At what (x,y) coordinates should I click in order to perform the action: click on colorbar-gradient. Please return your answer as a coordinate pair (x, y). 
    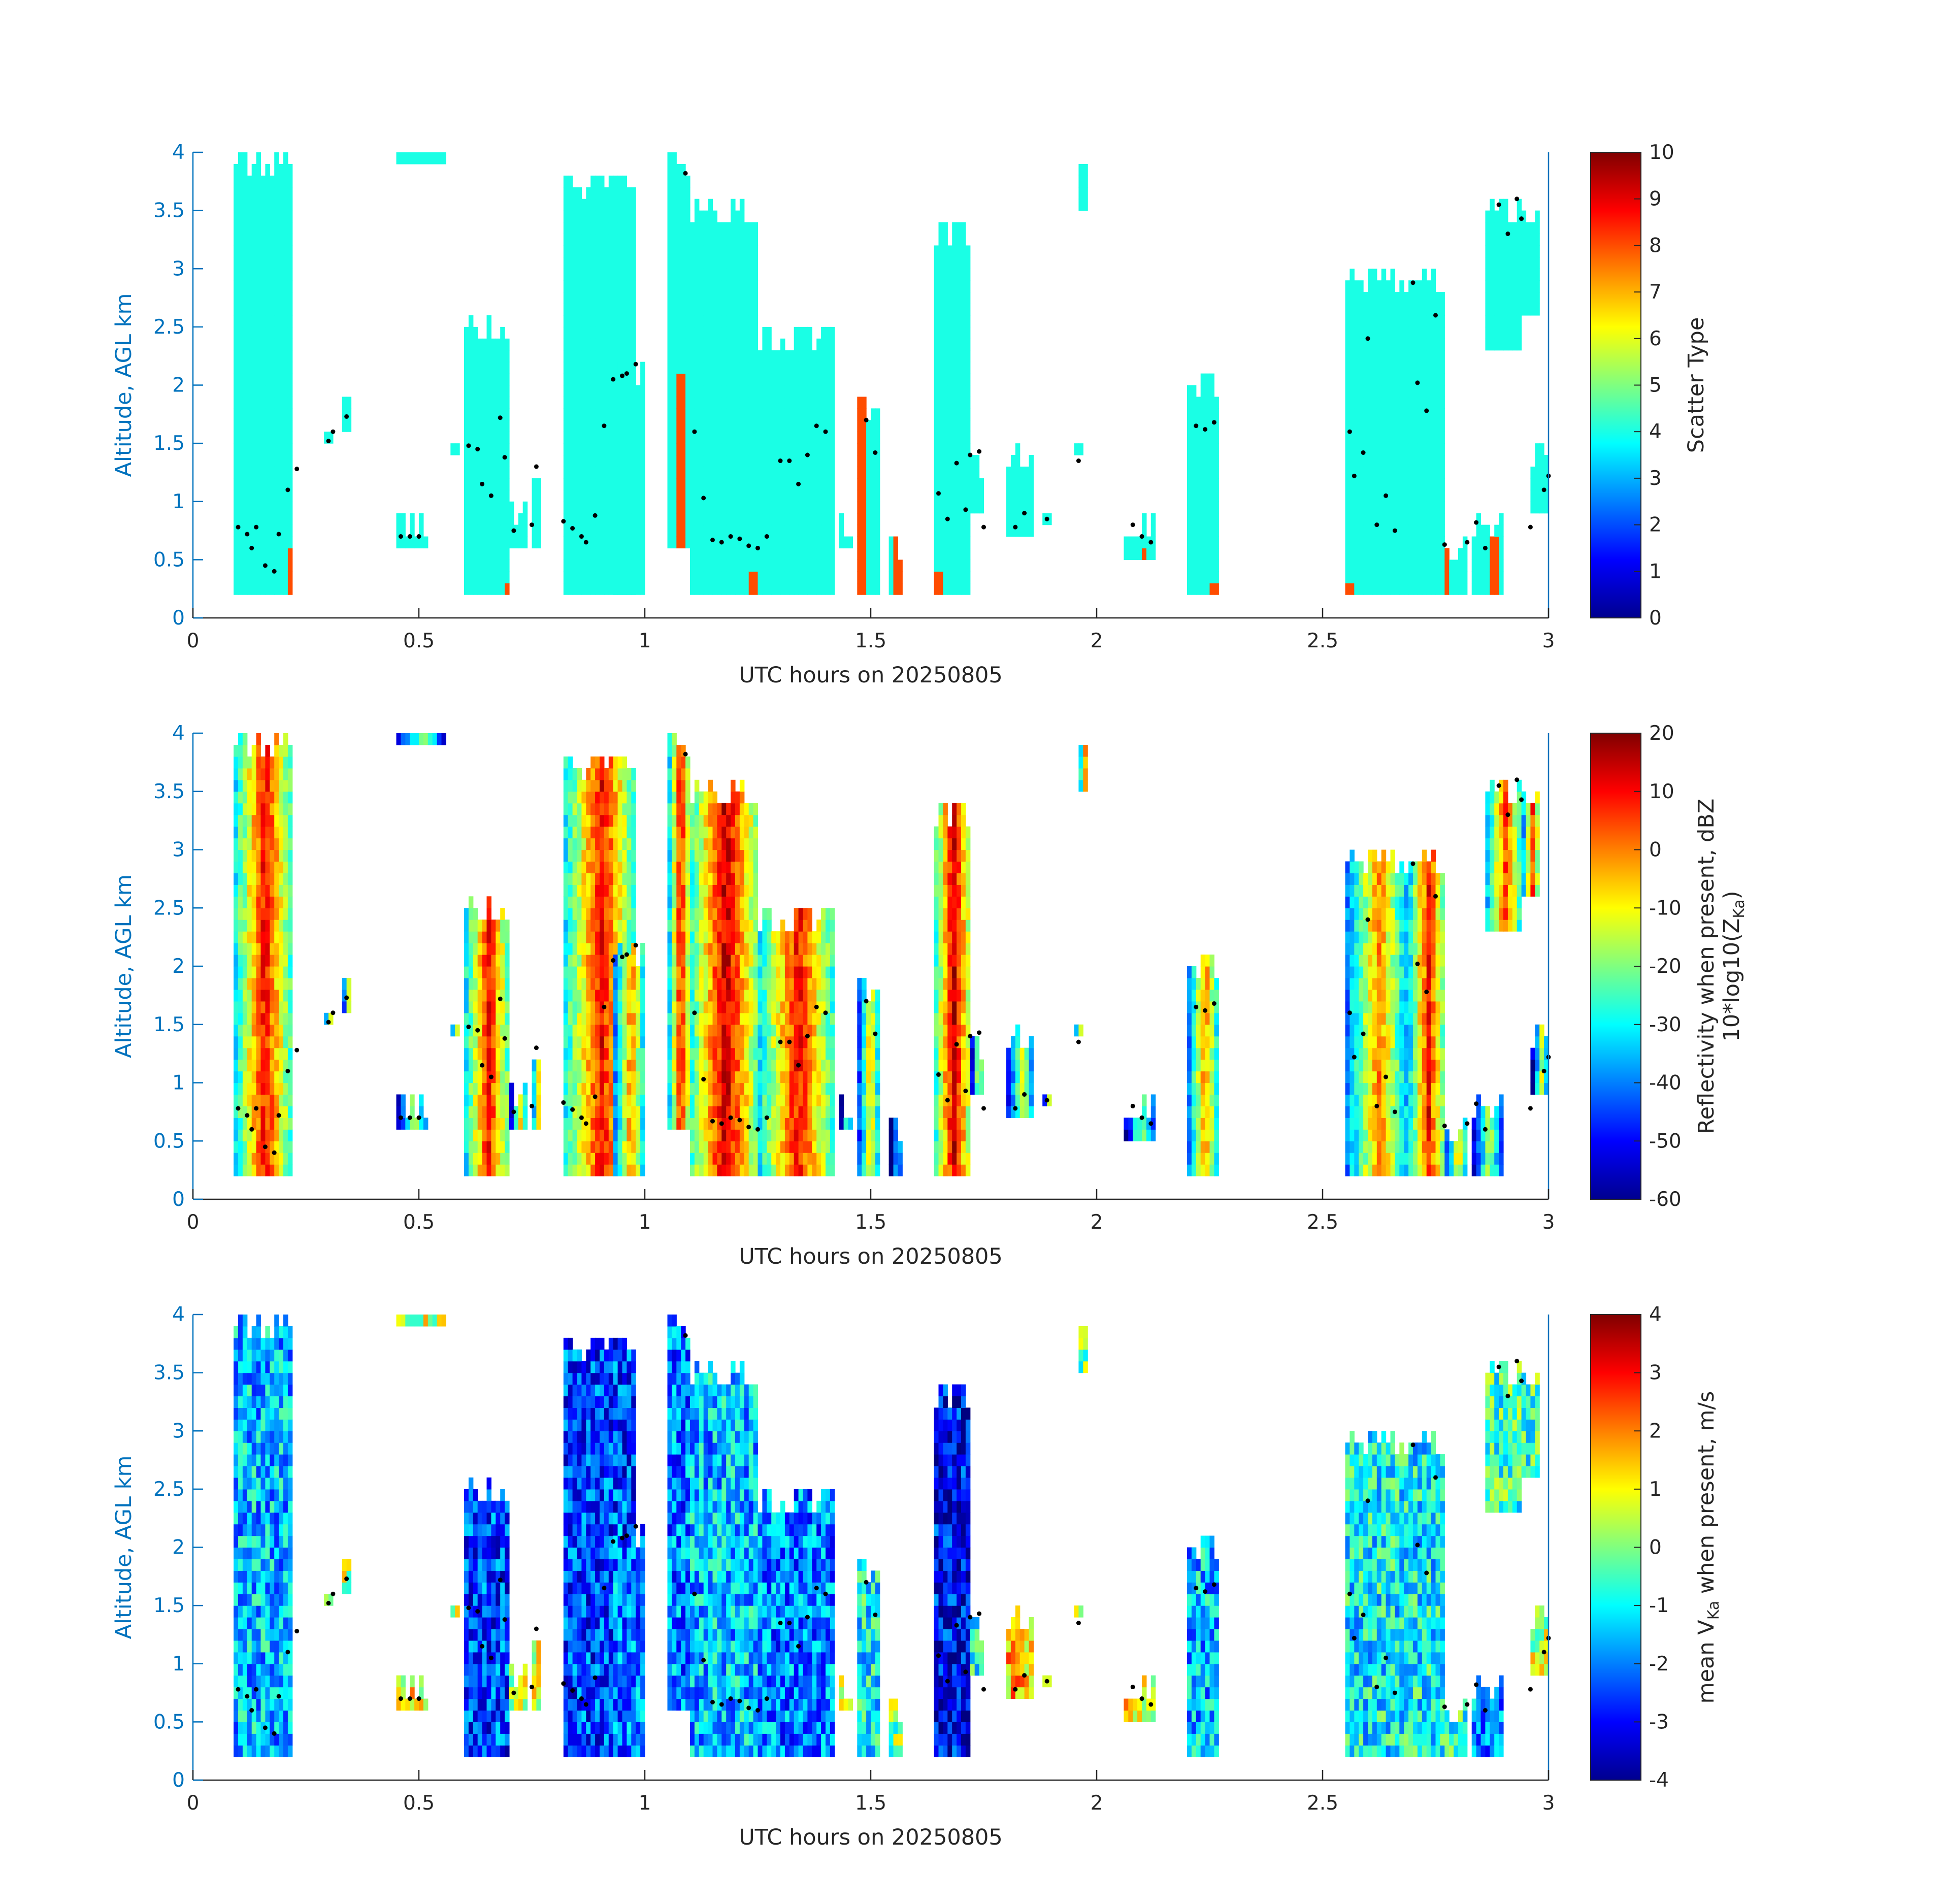
    Looking at the image, I should click on (1615, 385).